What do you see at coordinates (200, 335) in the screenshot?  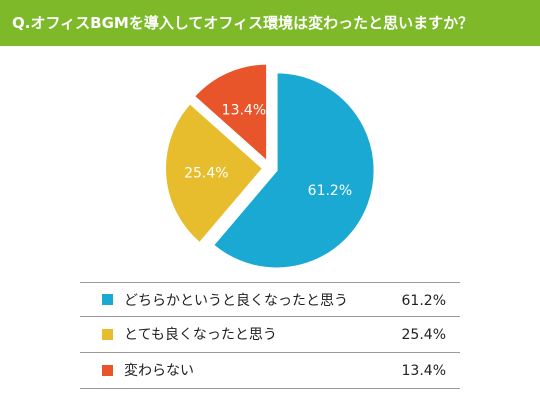 I see `legend-label-1: とても良くなったと思う` at bounding box center [200, 335].